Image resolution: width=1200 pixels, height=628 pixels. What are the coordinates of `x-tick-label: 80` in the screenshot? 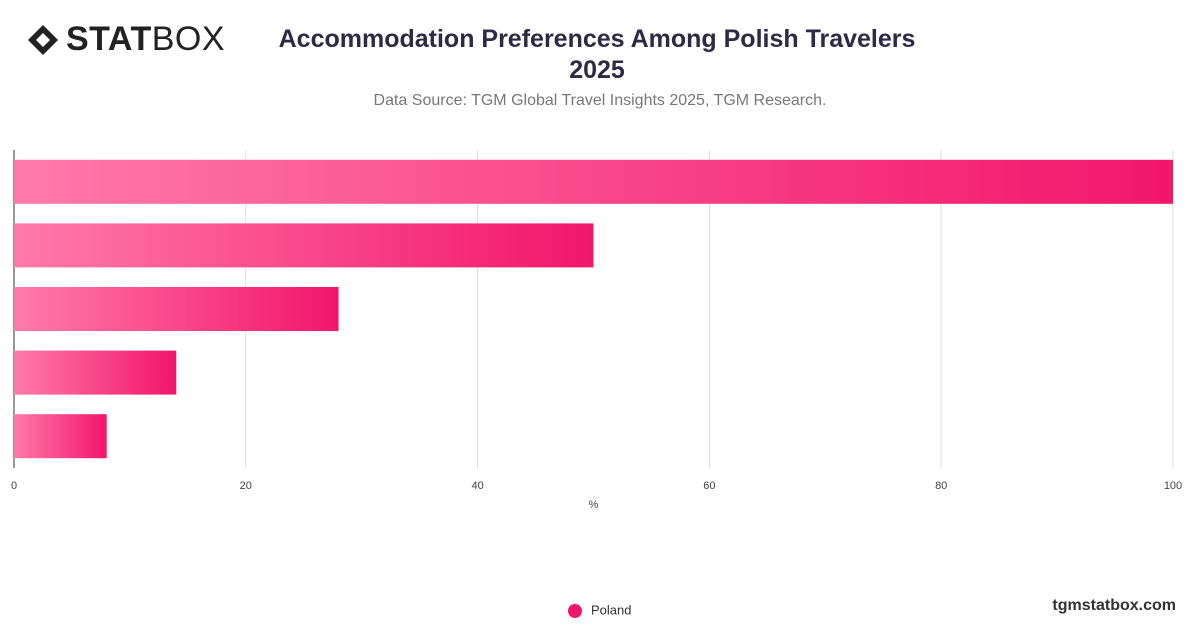 It's located at (941, 486).